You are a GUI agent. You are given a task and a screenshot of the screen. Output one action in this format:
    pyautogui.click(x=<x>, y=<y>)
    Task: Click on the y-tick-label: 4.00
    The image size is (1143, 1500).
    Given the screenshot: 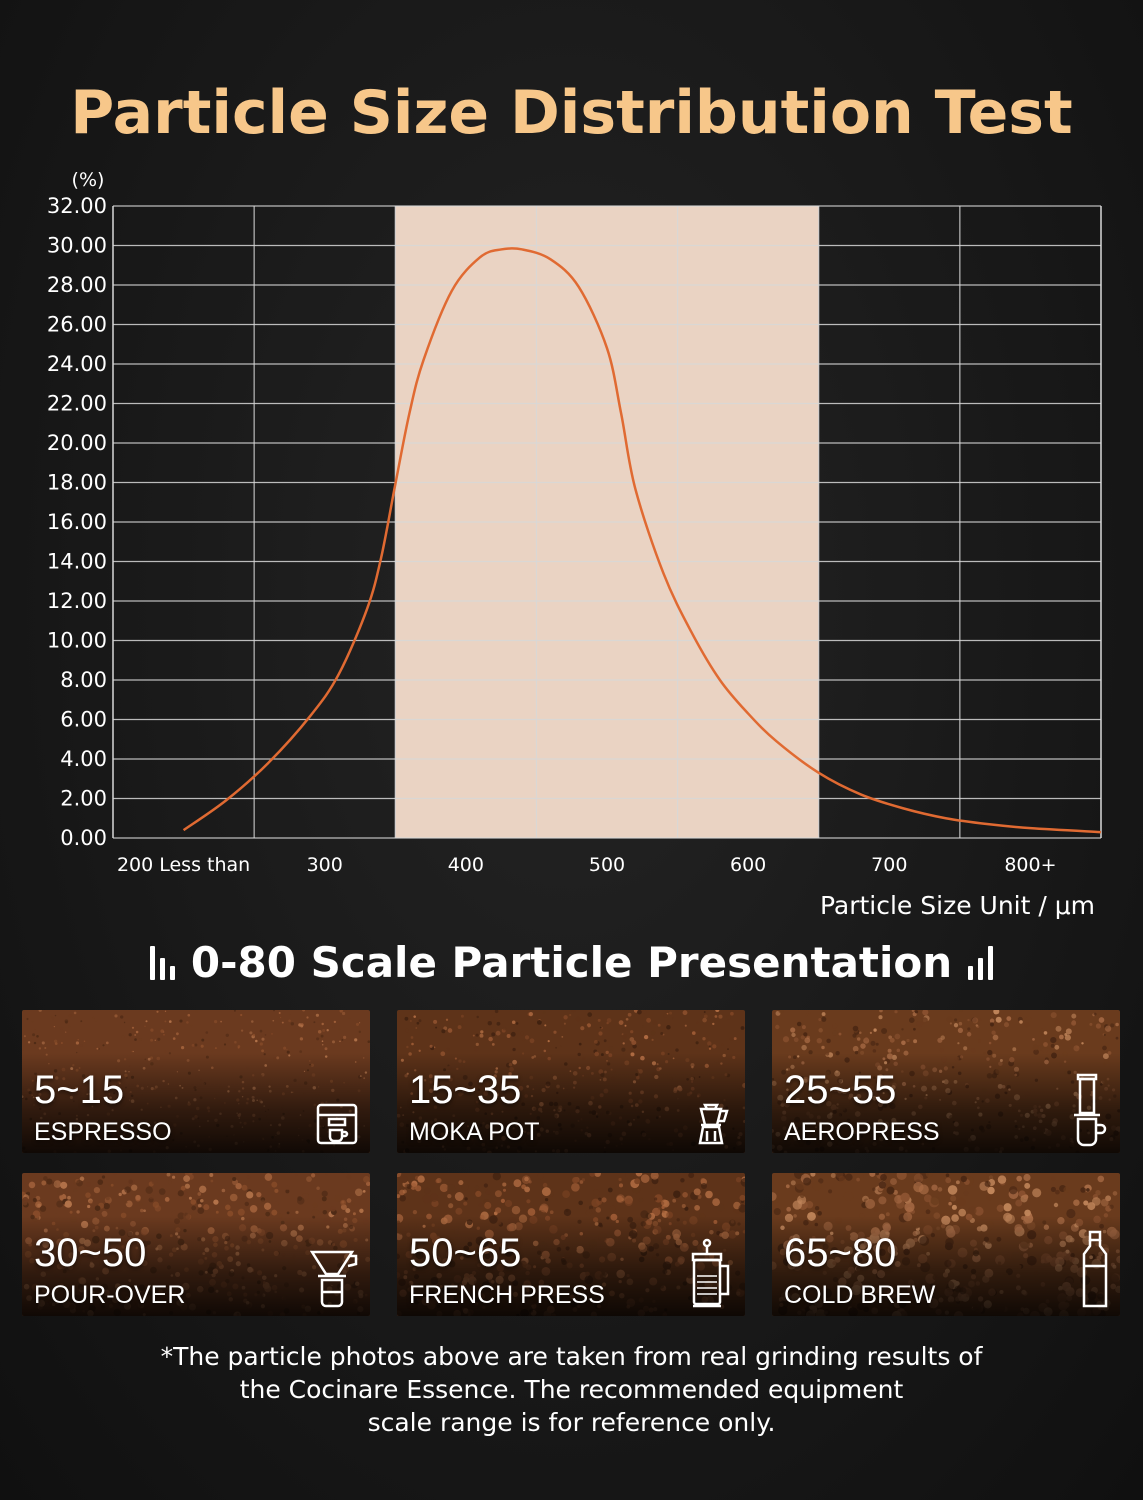 What is the action you would take?
    pyautogui.click(x=83, y=759)
    